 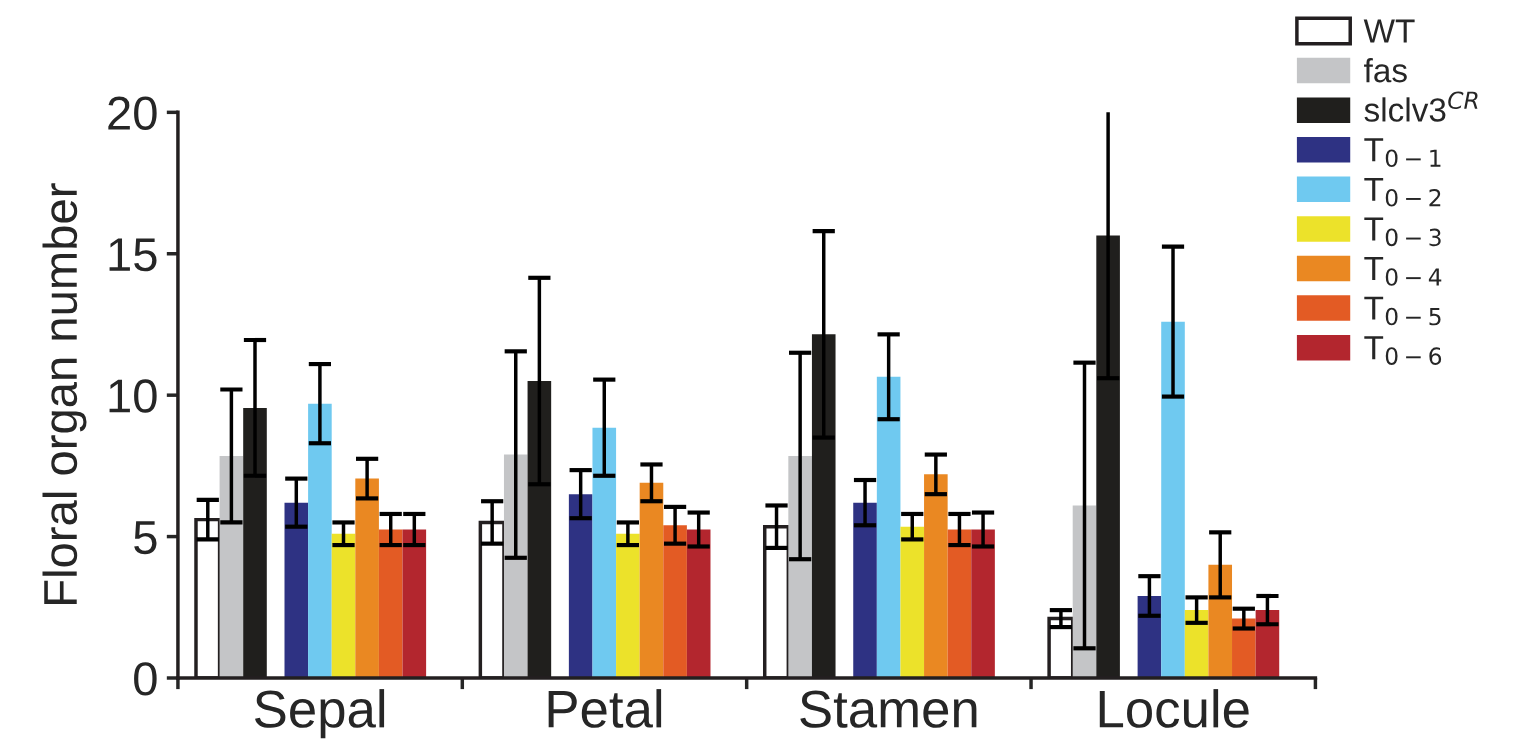 What do you see at coordinates (1389, 31) in the screenshot?
I see `legend-label: WT` at bounding box center [1389, 31].